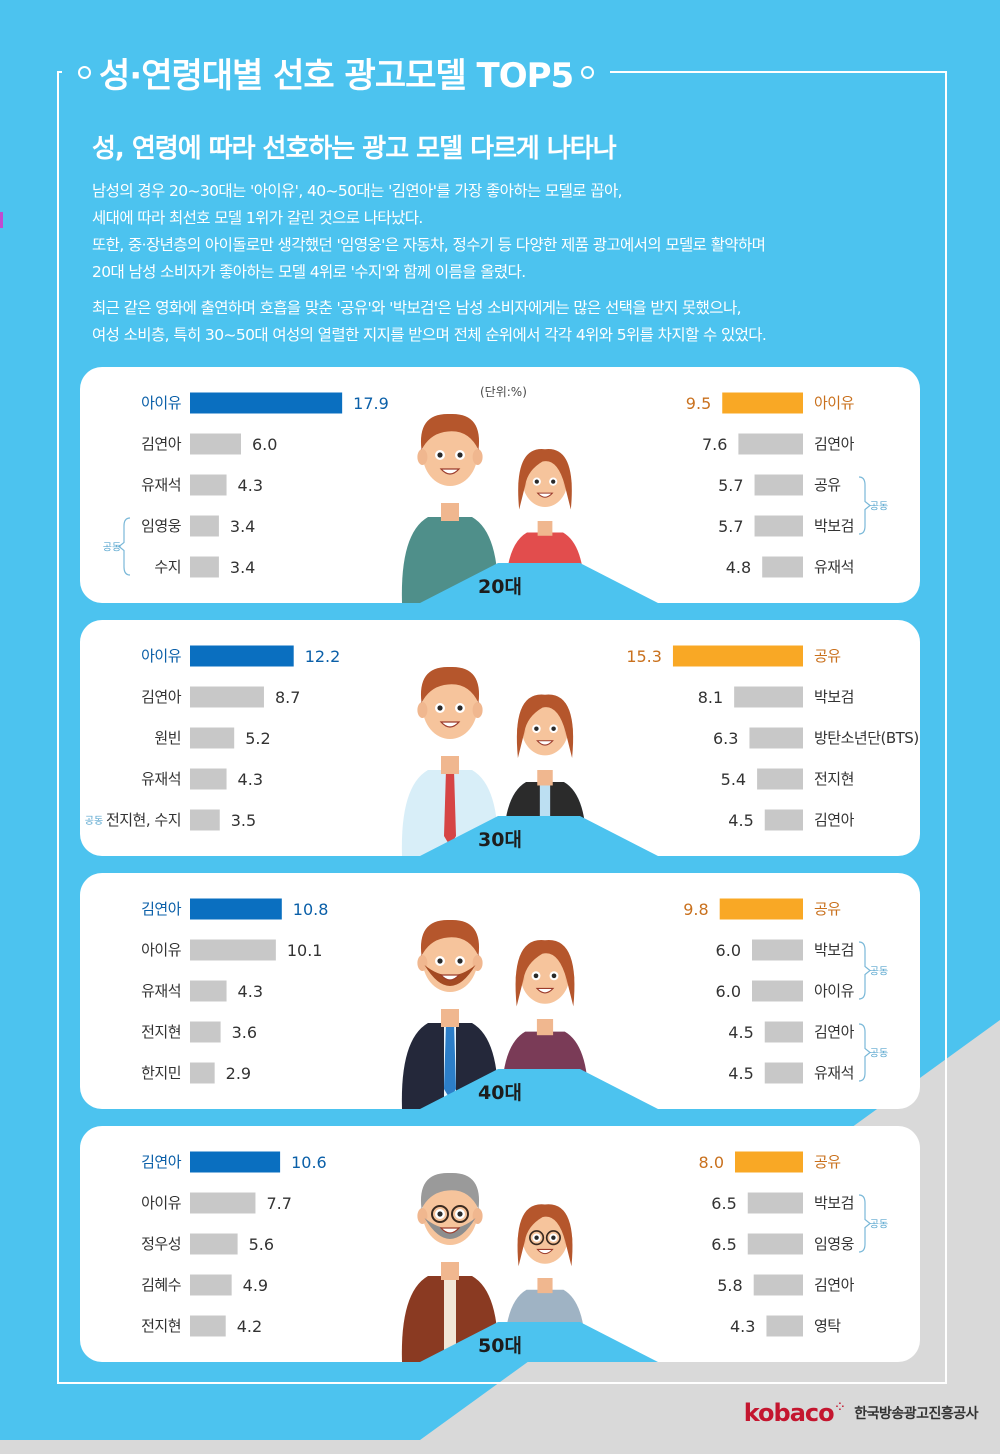  Describe the element at coordinates (161, 1203) in the screenshot. I see `male-category-label: 아이유` at that location.